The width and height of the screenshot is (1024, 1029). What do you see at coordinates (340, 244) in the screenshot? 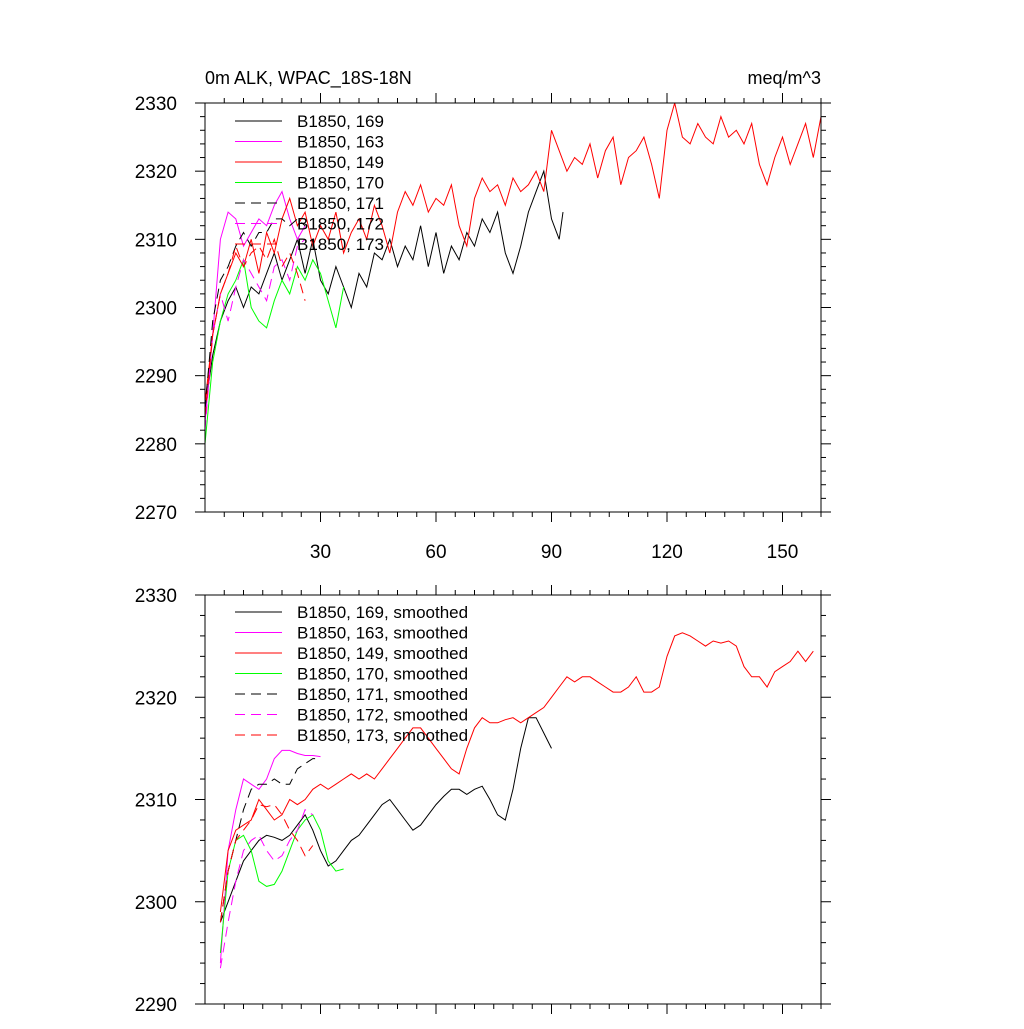
I see `legend-label: B1850, 173` at bounding box center [340, 244].